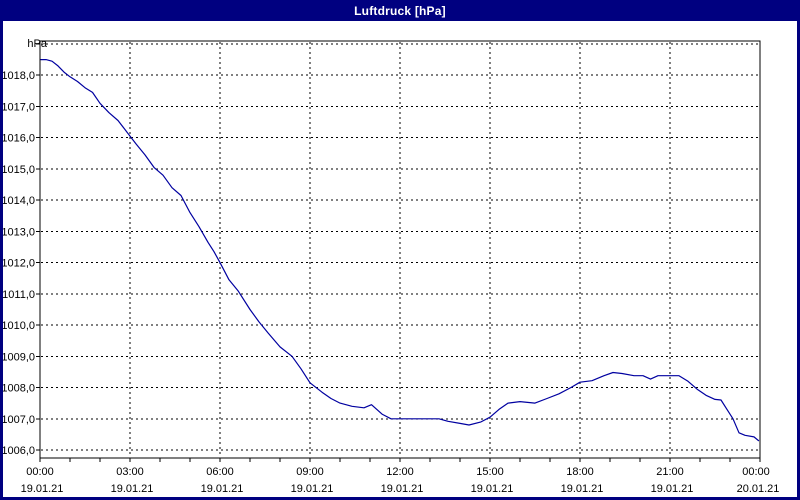  I want to click on y-axis-unit-label: hPa, so click(37, 44).